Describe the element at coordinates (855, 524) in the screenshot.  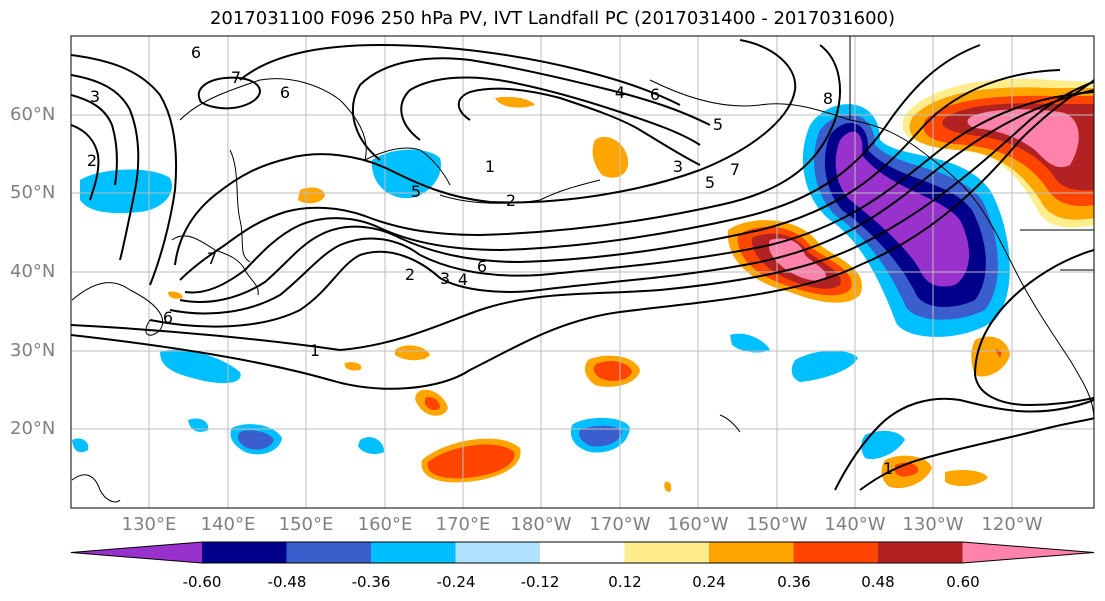
I see `lon-tick-label: 140°W` at that location.